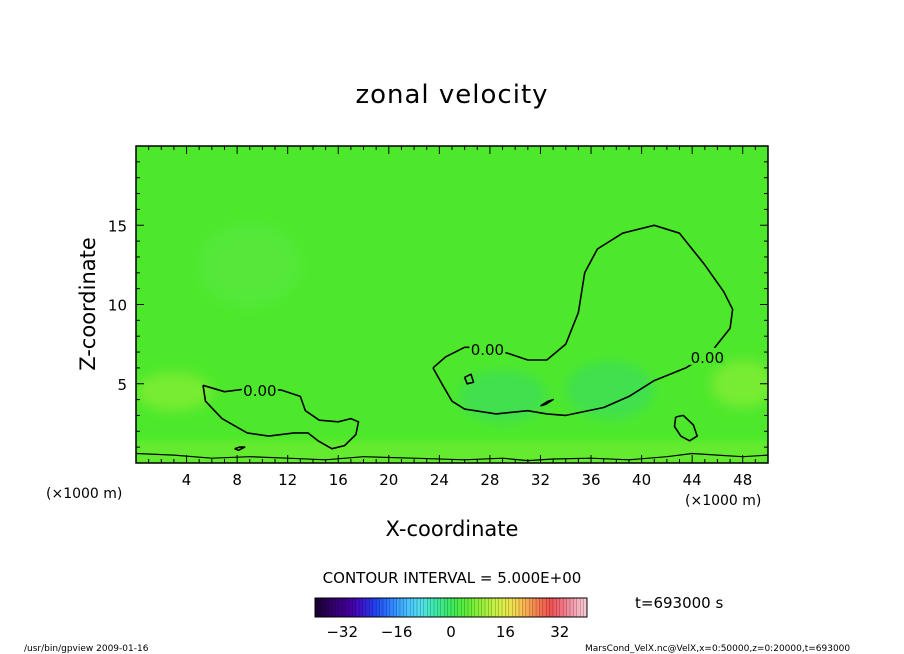 This screenshot has height=654, width=904. What do you see at coordinates (388, 480) in the screenshot?
I see `x-tick-label: 20` at bounding box center [388, 480].